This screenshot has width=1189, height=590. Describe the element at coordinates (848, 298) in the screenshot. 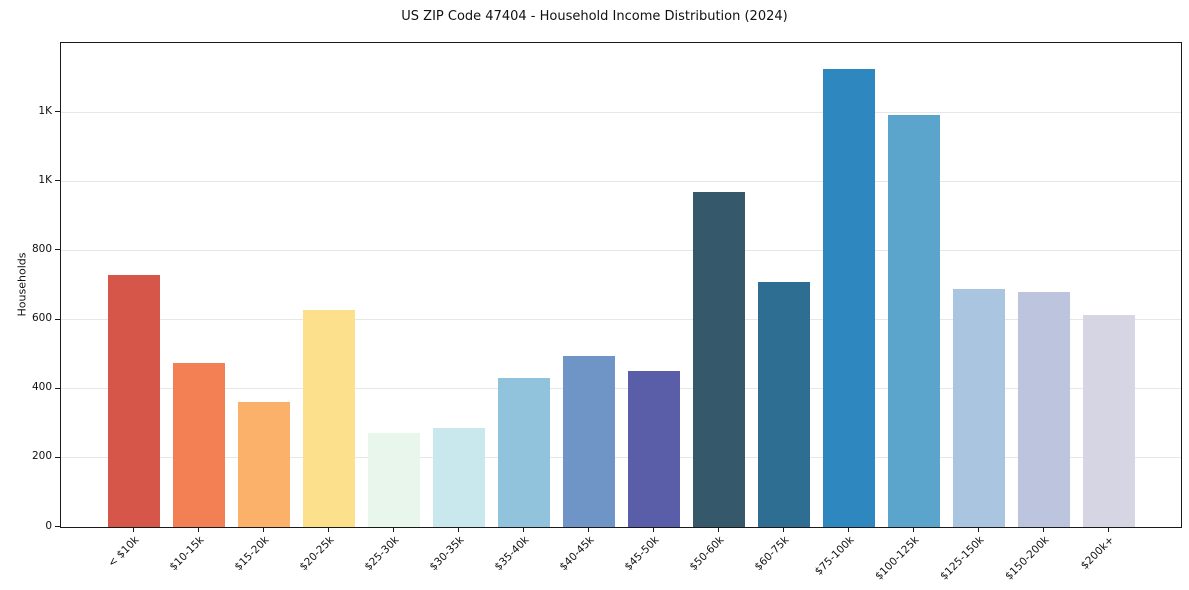

I see `bar-$75-100k` at that location.